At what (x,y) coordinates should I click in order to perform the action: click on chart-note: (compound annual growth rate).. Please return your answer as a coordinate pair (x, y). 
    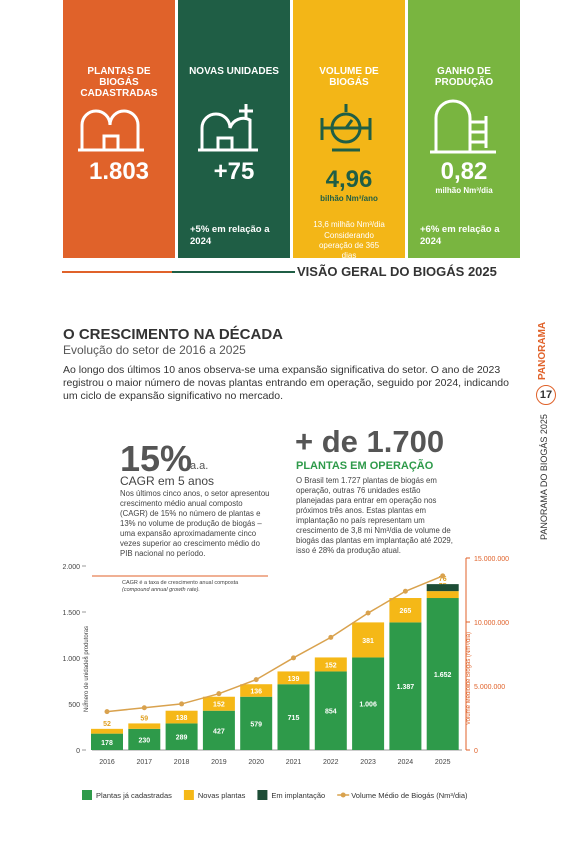
    Looking at the image, I should click on (161, 590).